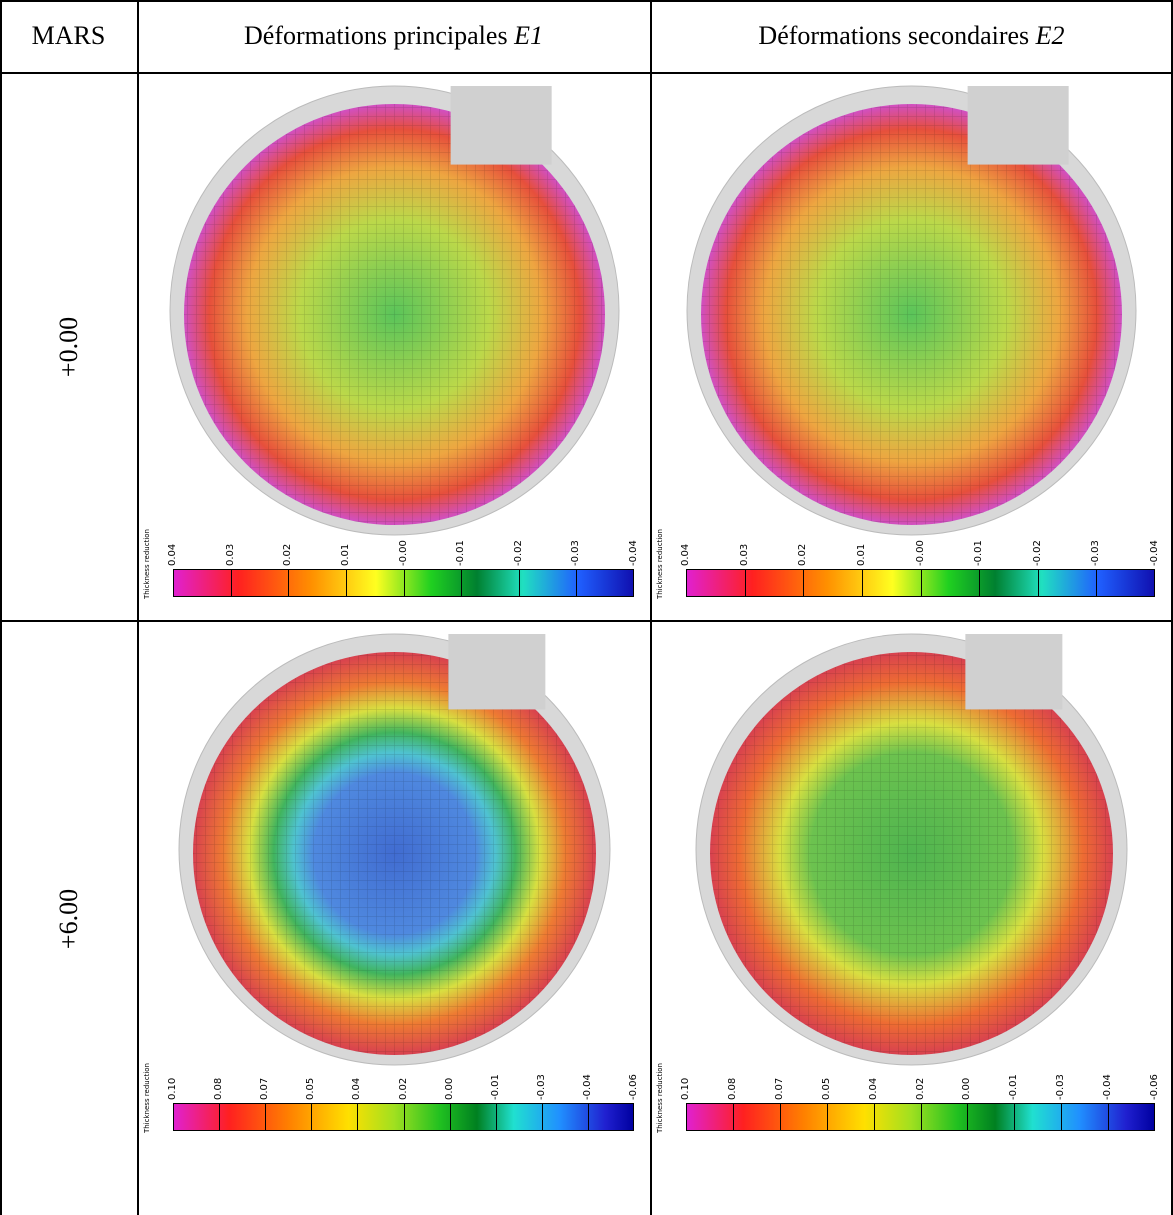 Image resolution: width=1173 pixels, height=1215 pixels. Describe the element at coordinates (528, 35) in the screenshot. I see `header-emphasis: E1` at that location.